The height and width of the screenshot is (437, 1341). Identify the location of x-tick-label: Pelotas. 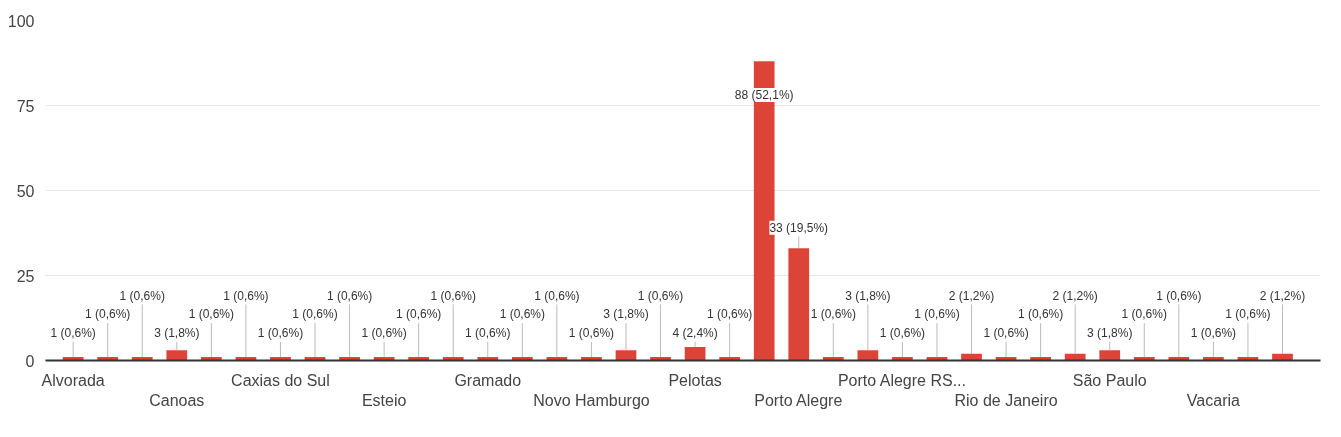
(695, 380).